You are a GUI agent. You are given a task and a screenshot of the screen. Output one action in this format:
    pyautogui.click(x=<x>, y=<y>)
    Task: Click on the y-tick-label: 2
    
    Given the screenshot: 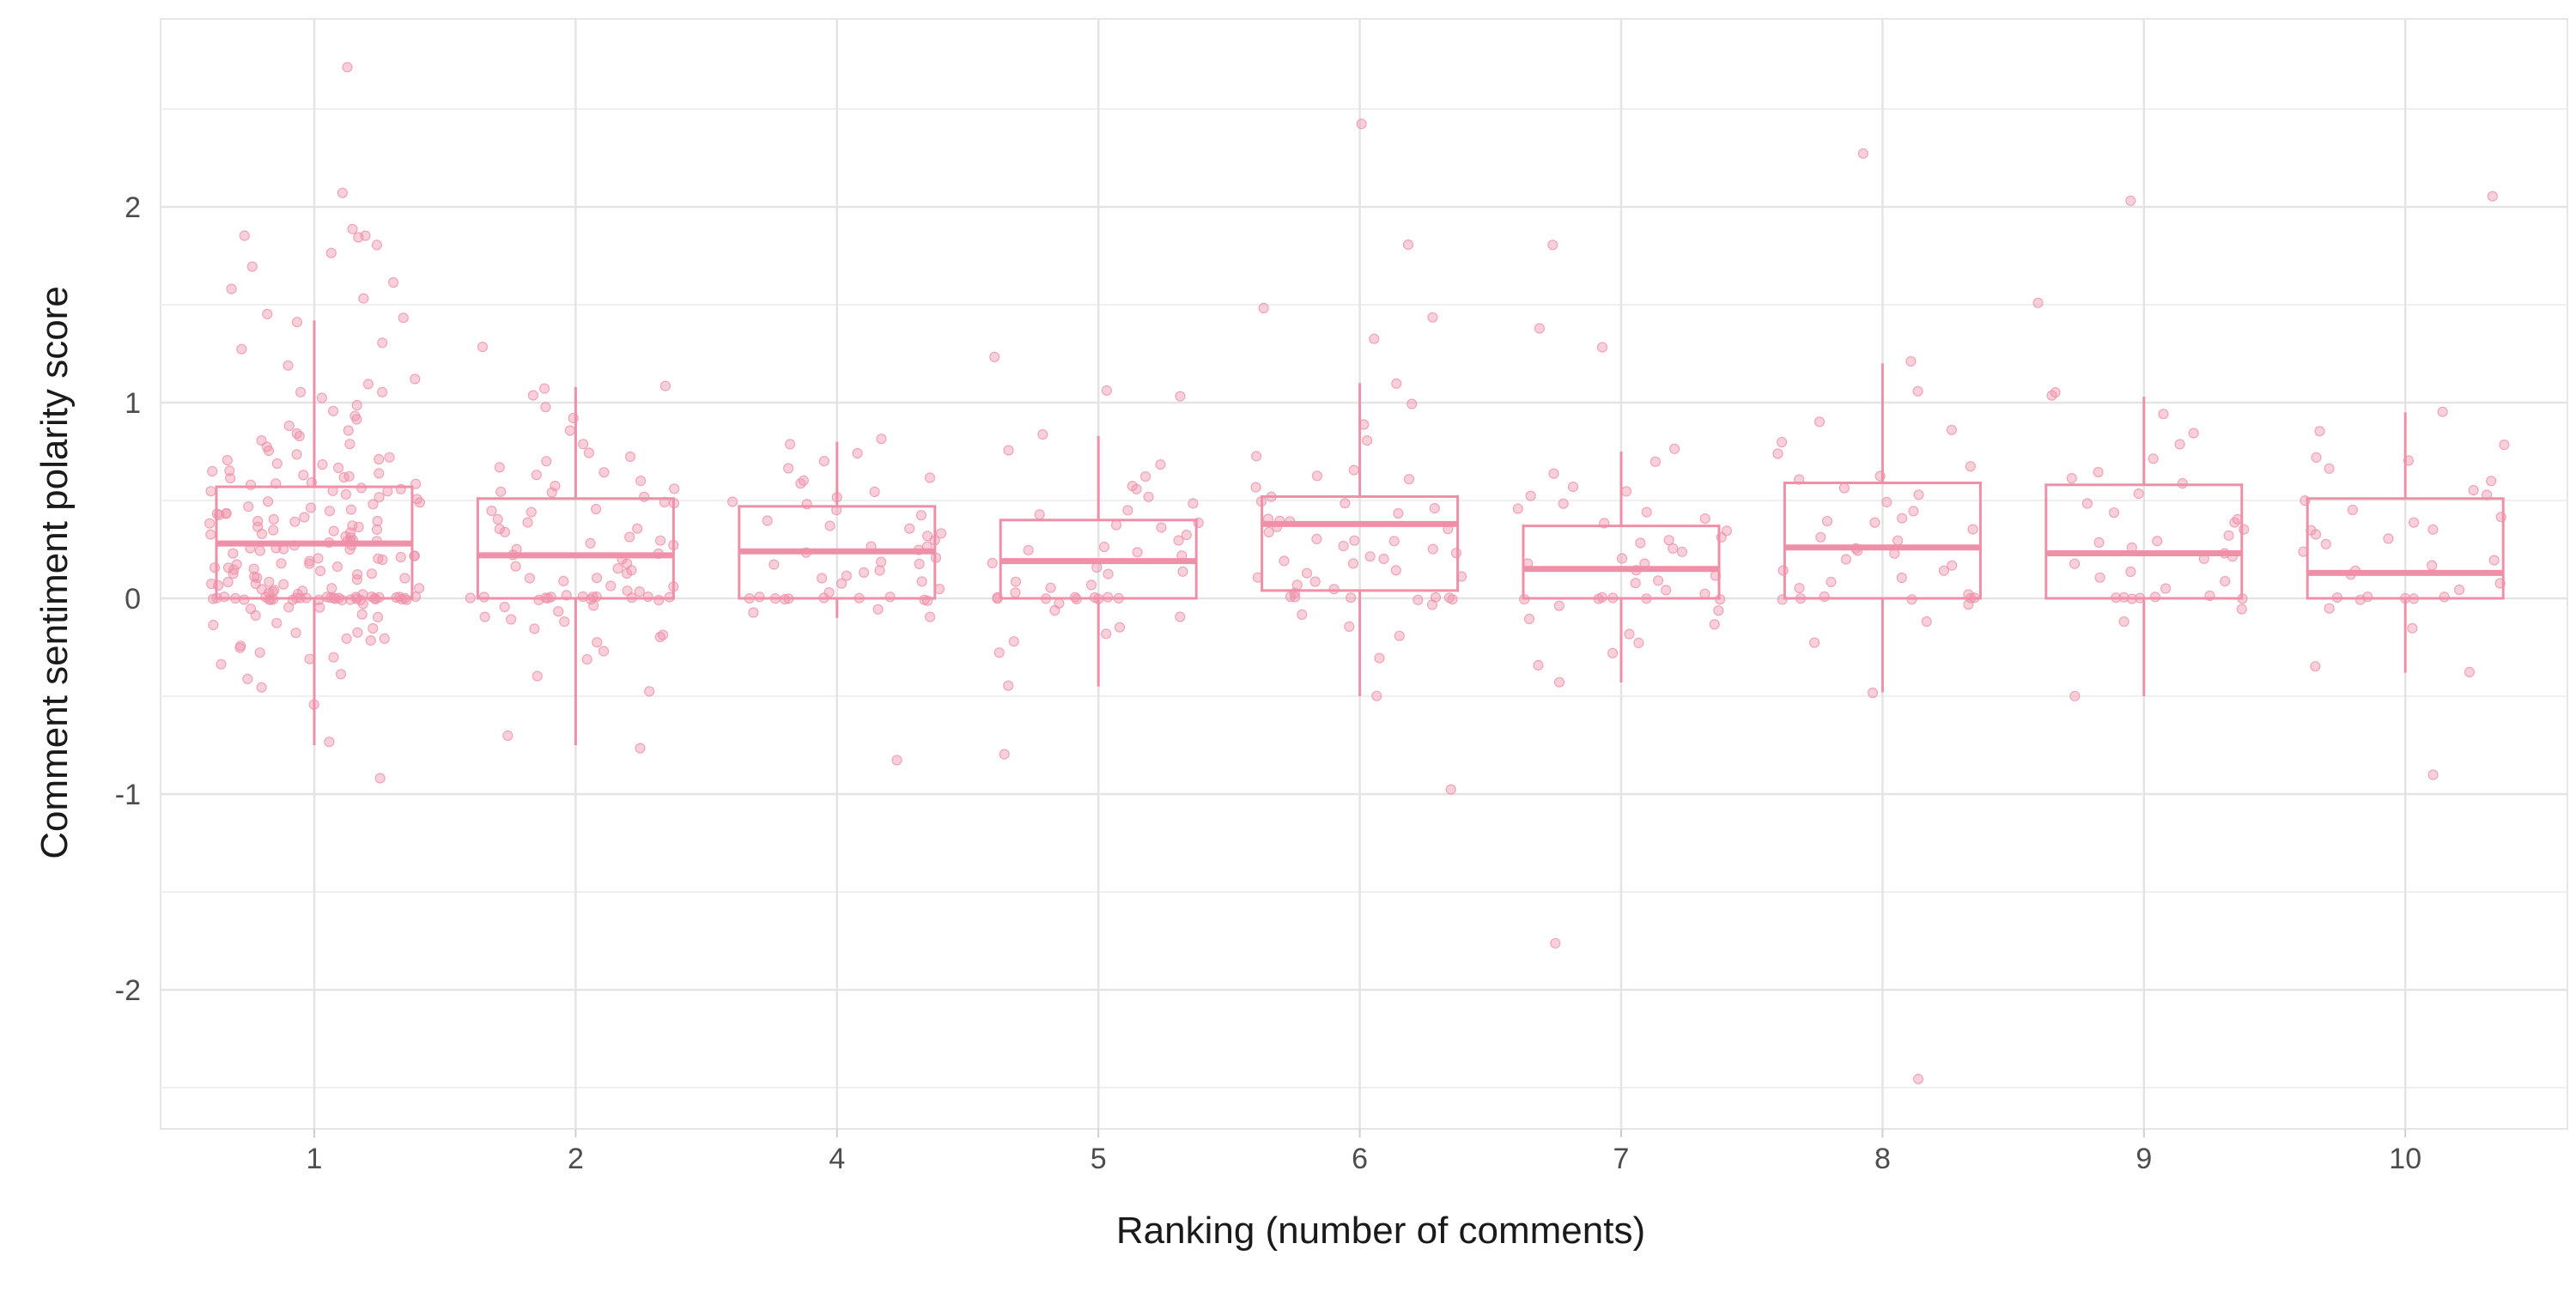 What is the action you would take?
    pyautogui.click(x=133, y=207)
    